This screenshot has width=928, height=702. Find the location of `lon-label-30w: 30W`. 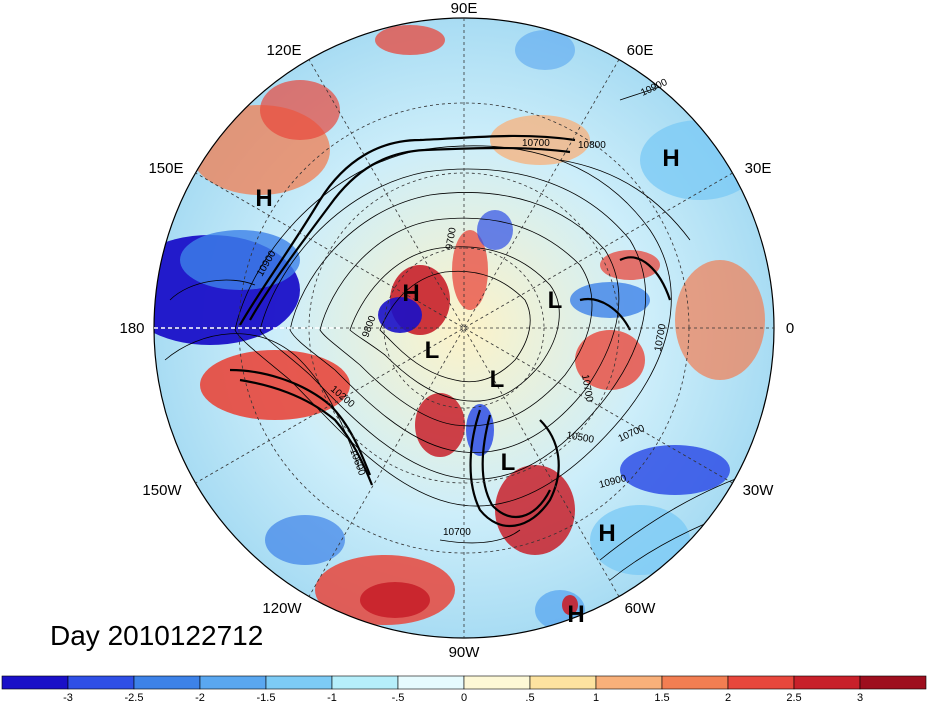

lon-label-30w: 30W is located at coordinates (759, 490).